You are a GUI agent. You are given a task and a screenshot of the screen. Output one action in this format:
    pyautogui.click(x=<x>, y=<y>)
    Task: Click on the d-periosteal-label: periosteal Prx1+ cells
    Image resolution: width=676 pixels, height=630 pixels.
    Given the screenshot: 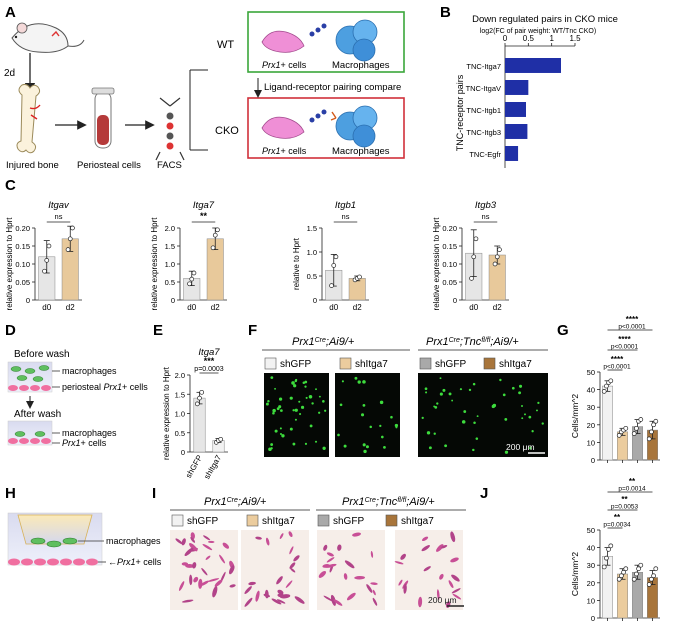 What is the action you would take?
    pyautogui.click(x=105, y=387)
    